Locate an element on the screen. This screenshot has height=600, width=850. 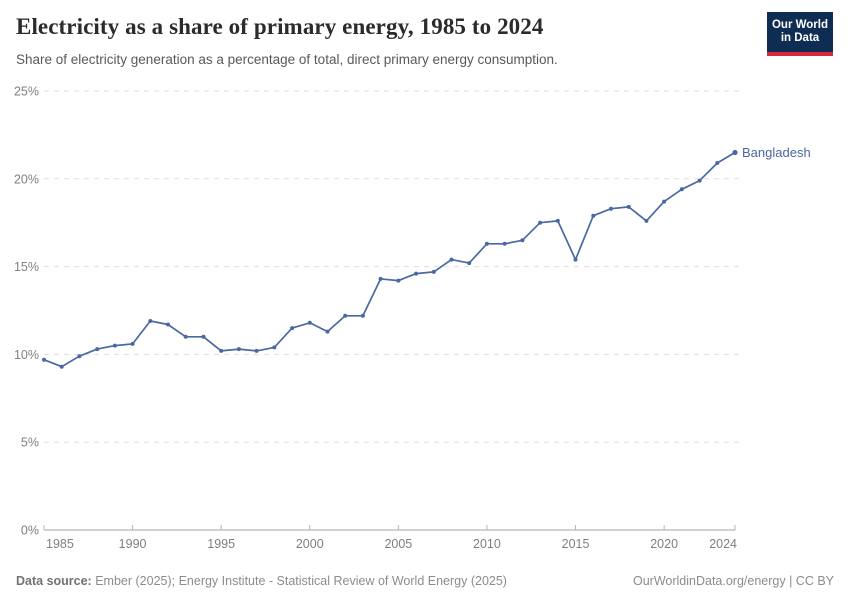
data-point-bangladesh-1990 is located at coordinates (132, 343).